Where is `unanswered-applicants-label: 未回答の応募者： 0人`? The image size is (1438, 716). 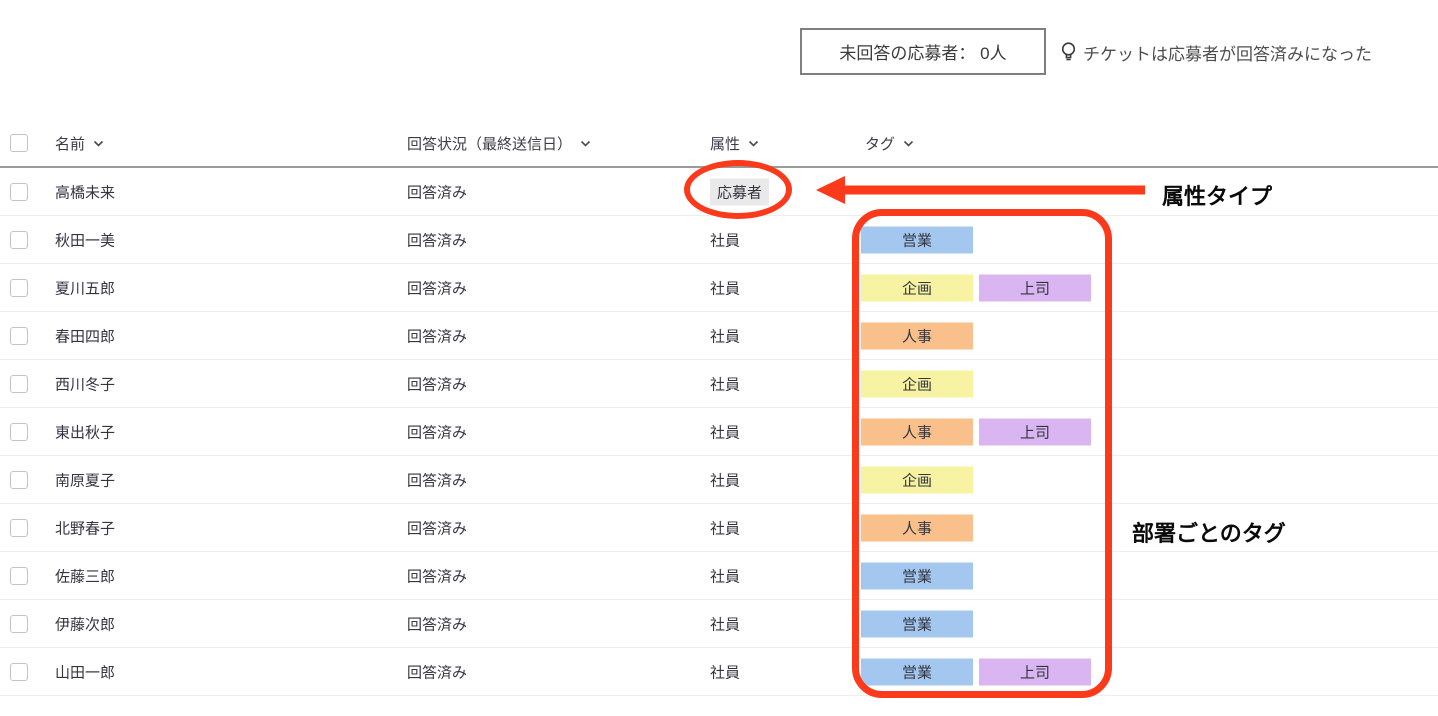
unanswered-applicants-label: 未回答の応募者： 0人 is located at coordinates (923, 53).